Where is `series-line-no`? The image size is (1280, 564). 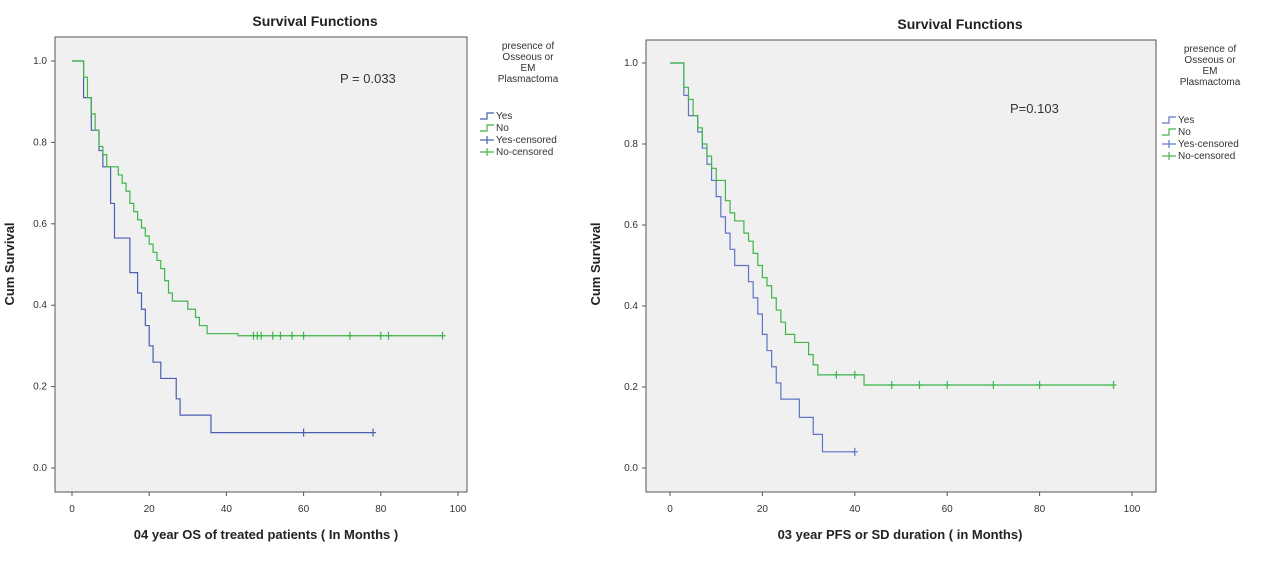
series-line-no is located at coordinates (257, 198).